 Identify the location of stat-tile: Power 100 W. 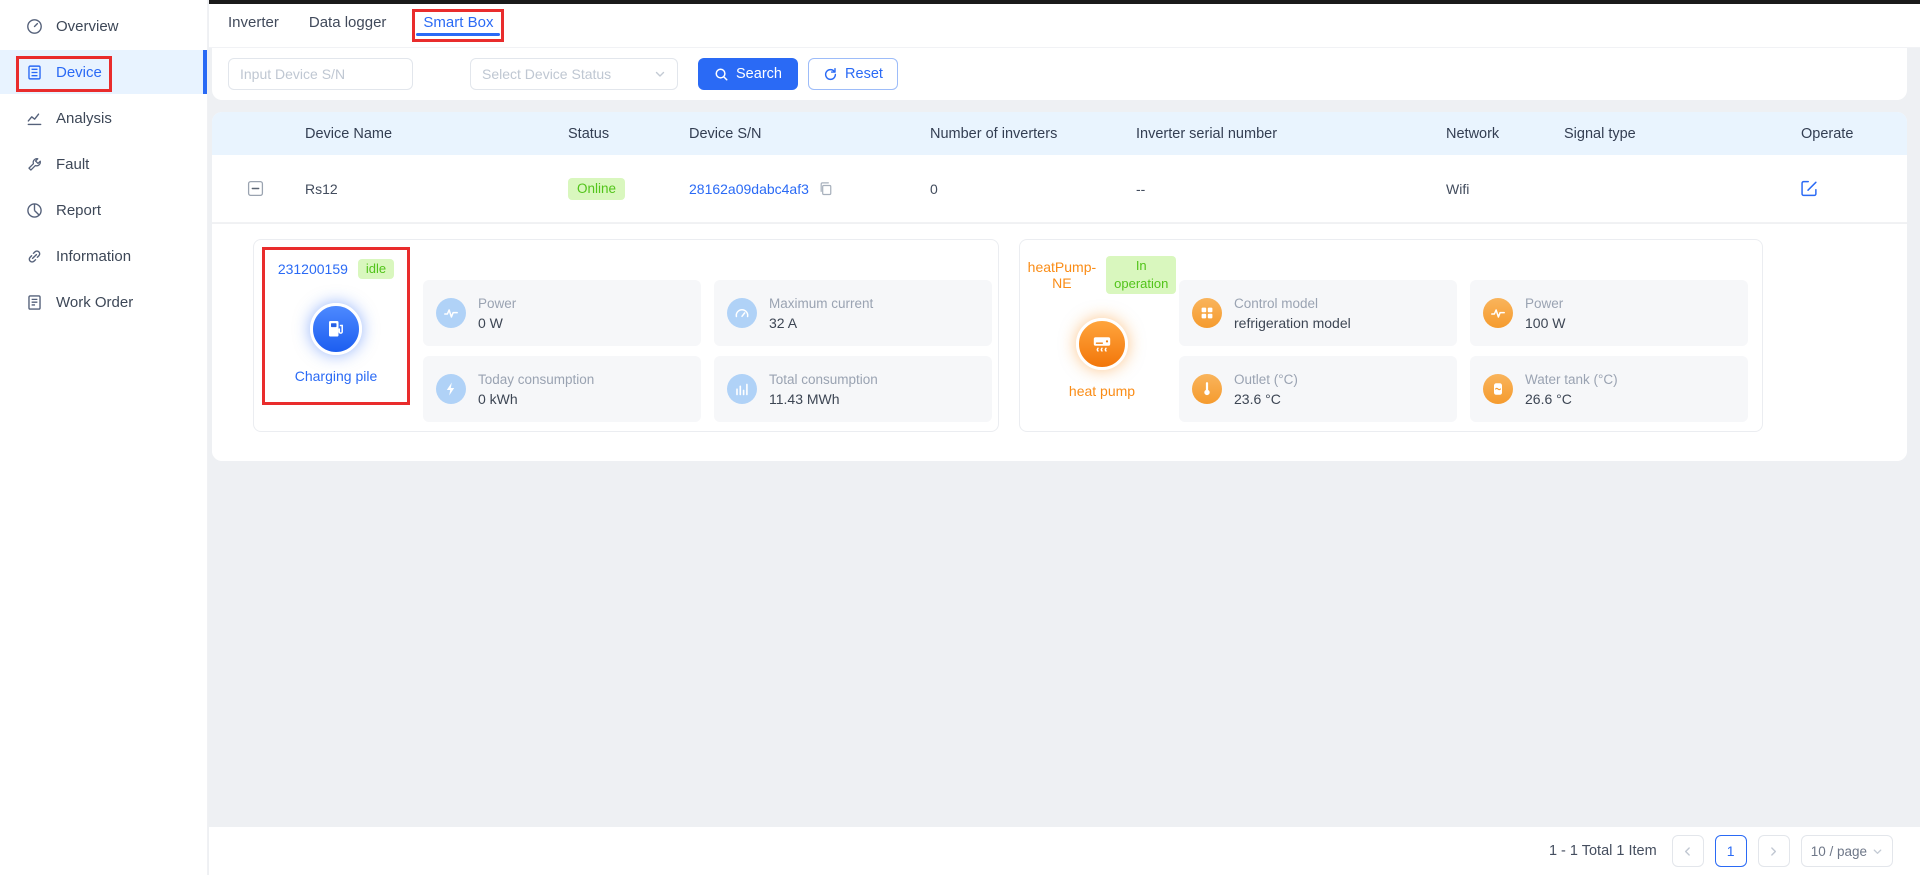
(1609, 313).